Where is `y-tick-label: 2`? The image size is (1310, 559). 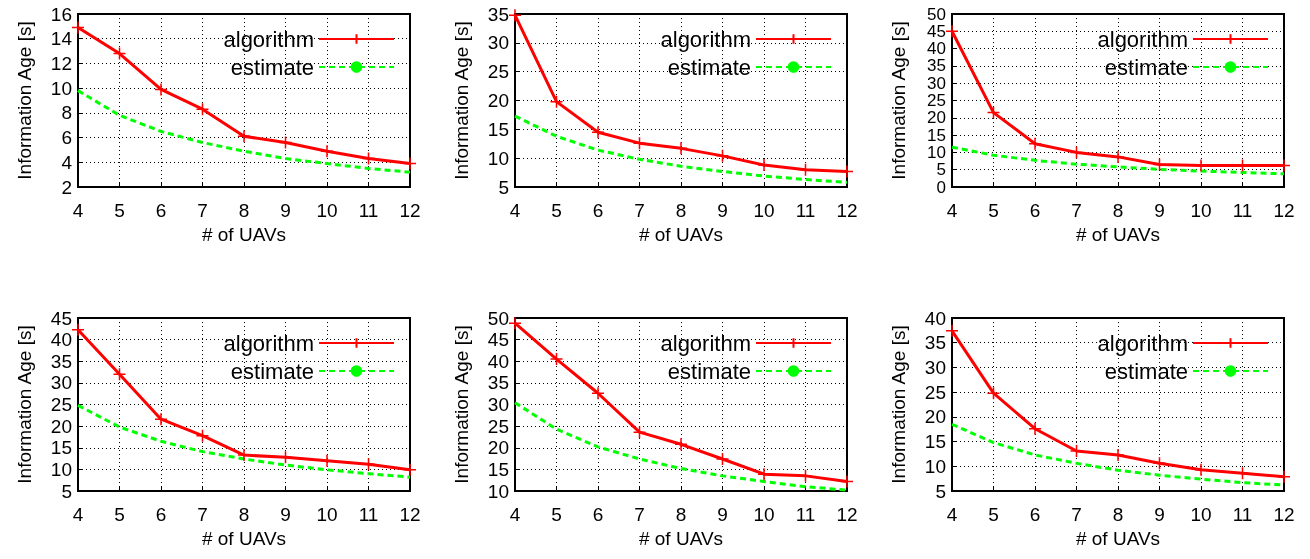
y-tick-label: 2 is located at coordinates (66, 187).